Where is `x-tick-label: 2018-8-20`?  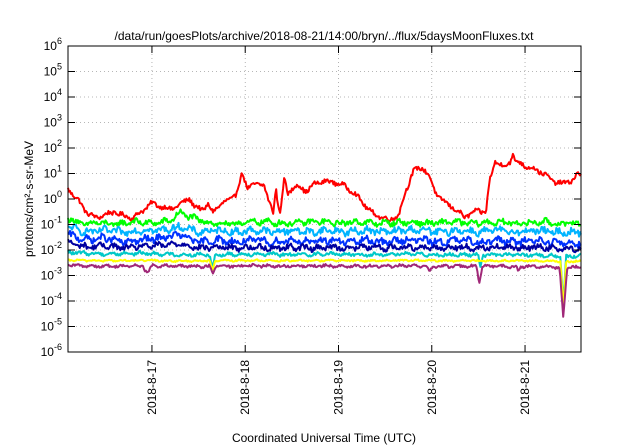 x-tick-label: 2018-8-20 is located at coordinates (432, 387).